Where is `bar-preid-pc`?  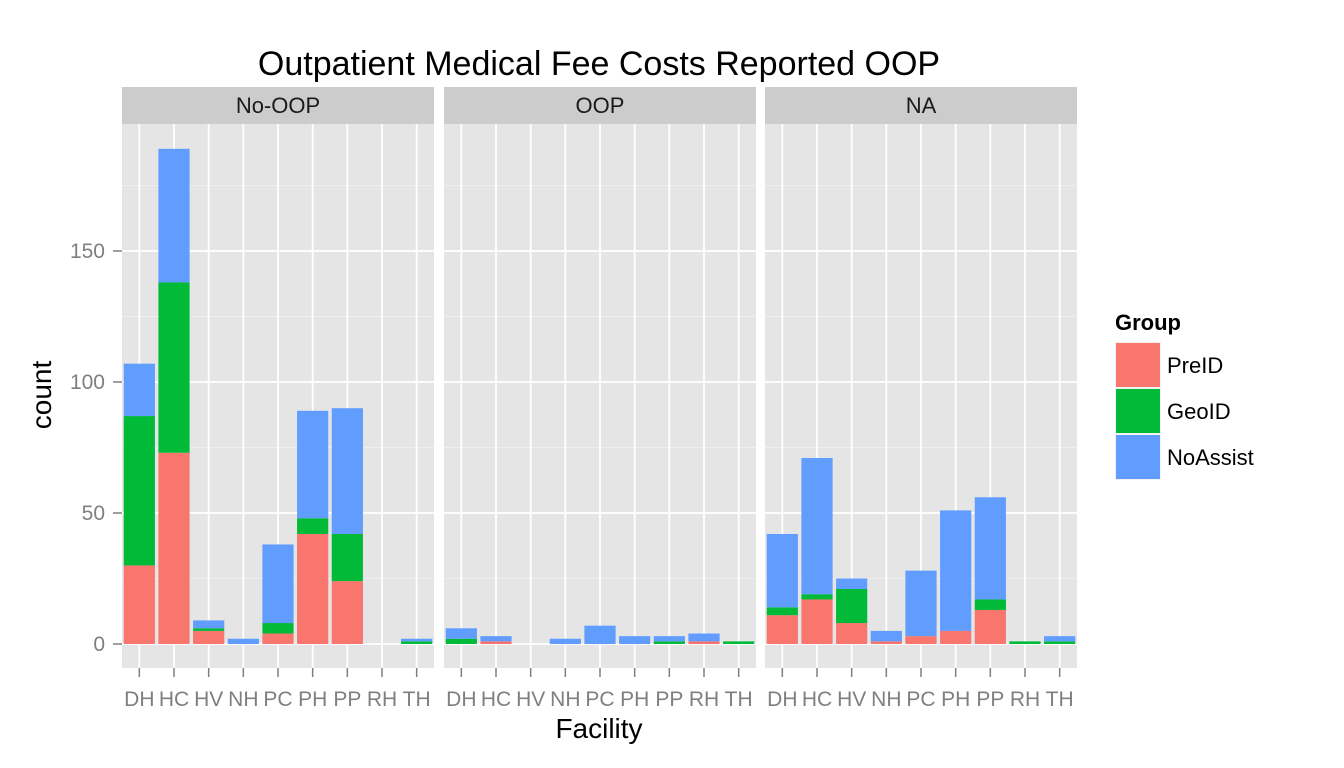
bar-preid-pc is located at coordinates (278, 638).